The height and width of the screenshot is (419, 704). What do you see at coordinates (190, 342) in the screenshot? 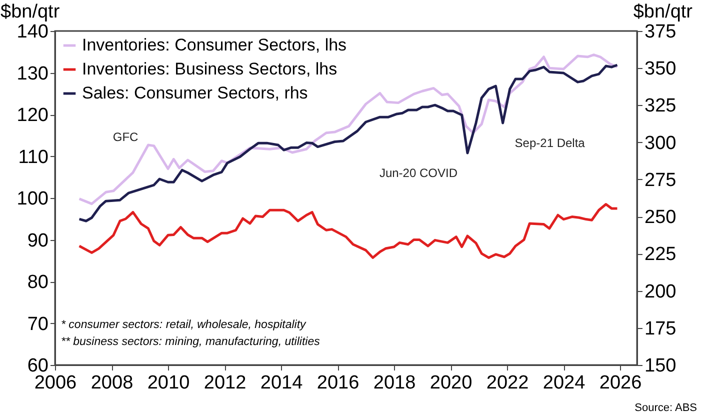
I see `annotation: ** business sectors: mining, manufacturing, utilities` at bounding box center [190, 342].